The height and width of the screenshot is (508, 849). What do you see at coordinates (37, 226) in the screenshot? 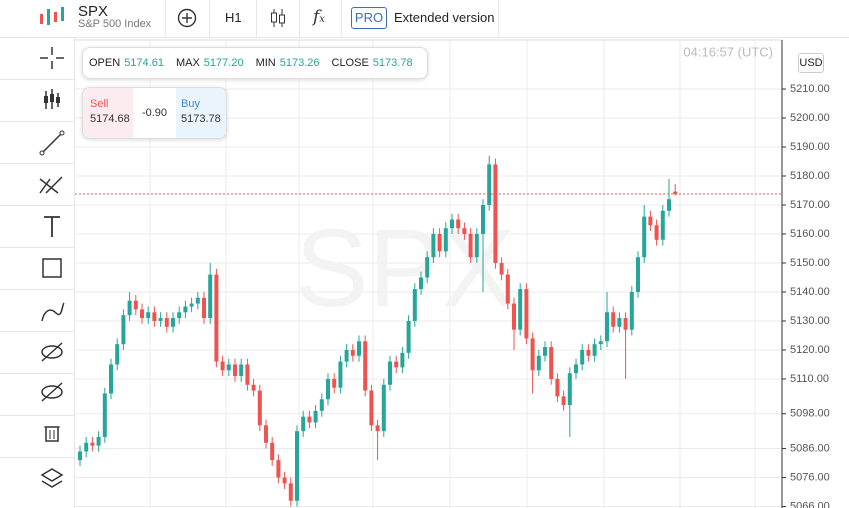
I see `text-tool` at bounding box center [37, 226].